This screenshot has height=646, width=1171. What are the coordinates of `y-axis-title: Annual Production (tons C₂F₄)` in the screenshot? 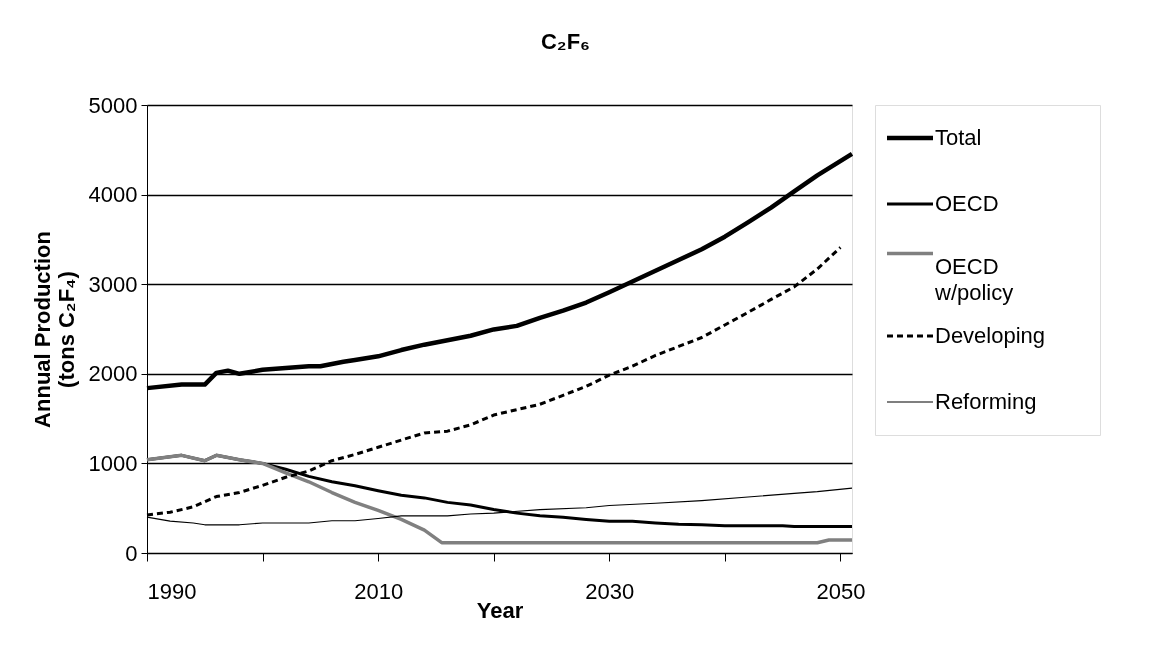 It's located at (54, 329).